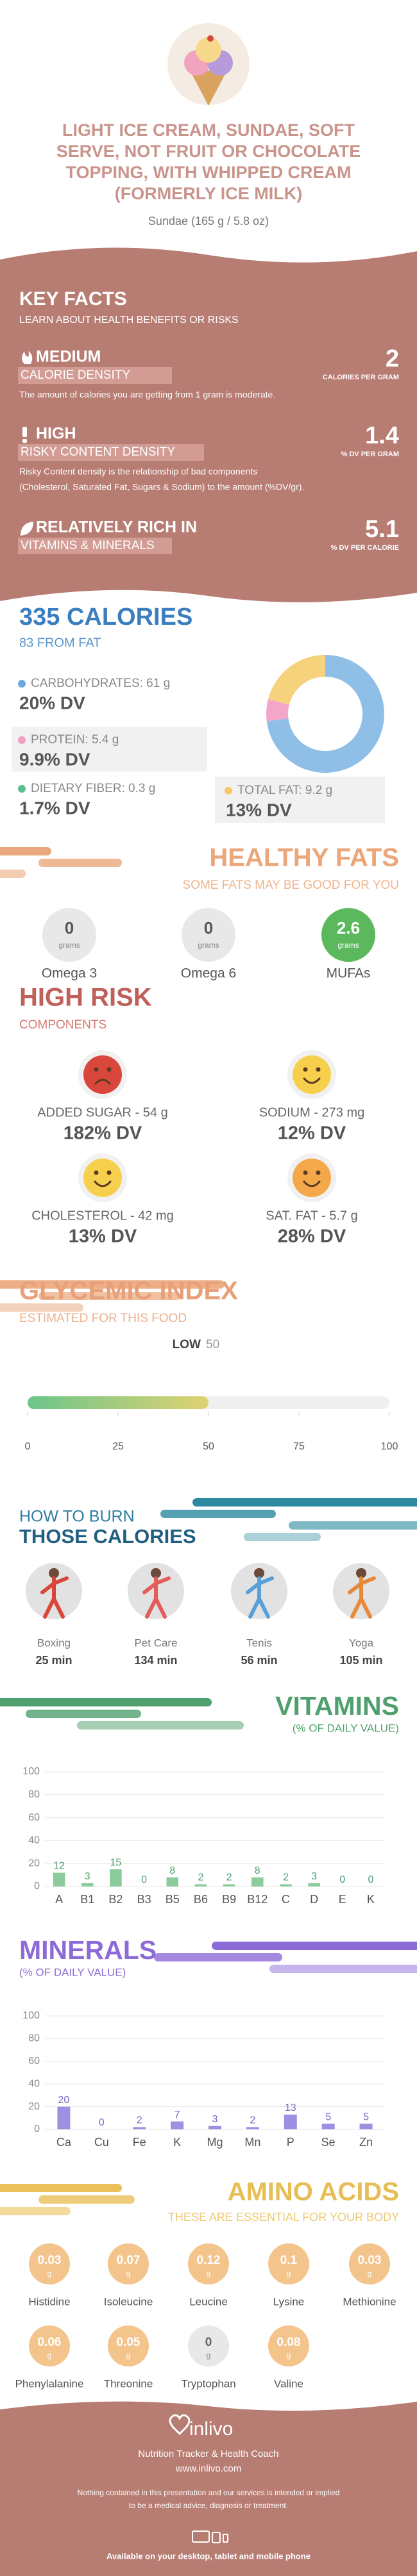  I want to click on donut-segment, so click(277, 710).